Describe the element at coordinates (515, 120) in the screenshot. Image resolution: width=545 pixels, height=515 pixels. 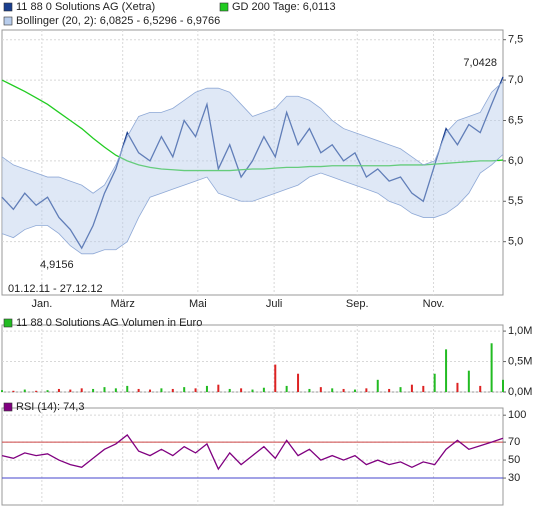
I see `y-tick-label: 6,5` at that location.